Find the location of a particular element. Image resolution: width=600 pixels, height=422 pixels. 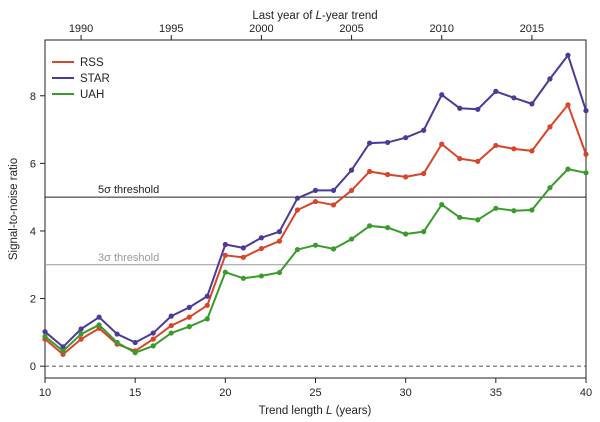

x-tick-label-4: 30 is located at coordinates (406, 393).